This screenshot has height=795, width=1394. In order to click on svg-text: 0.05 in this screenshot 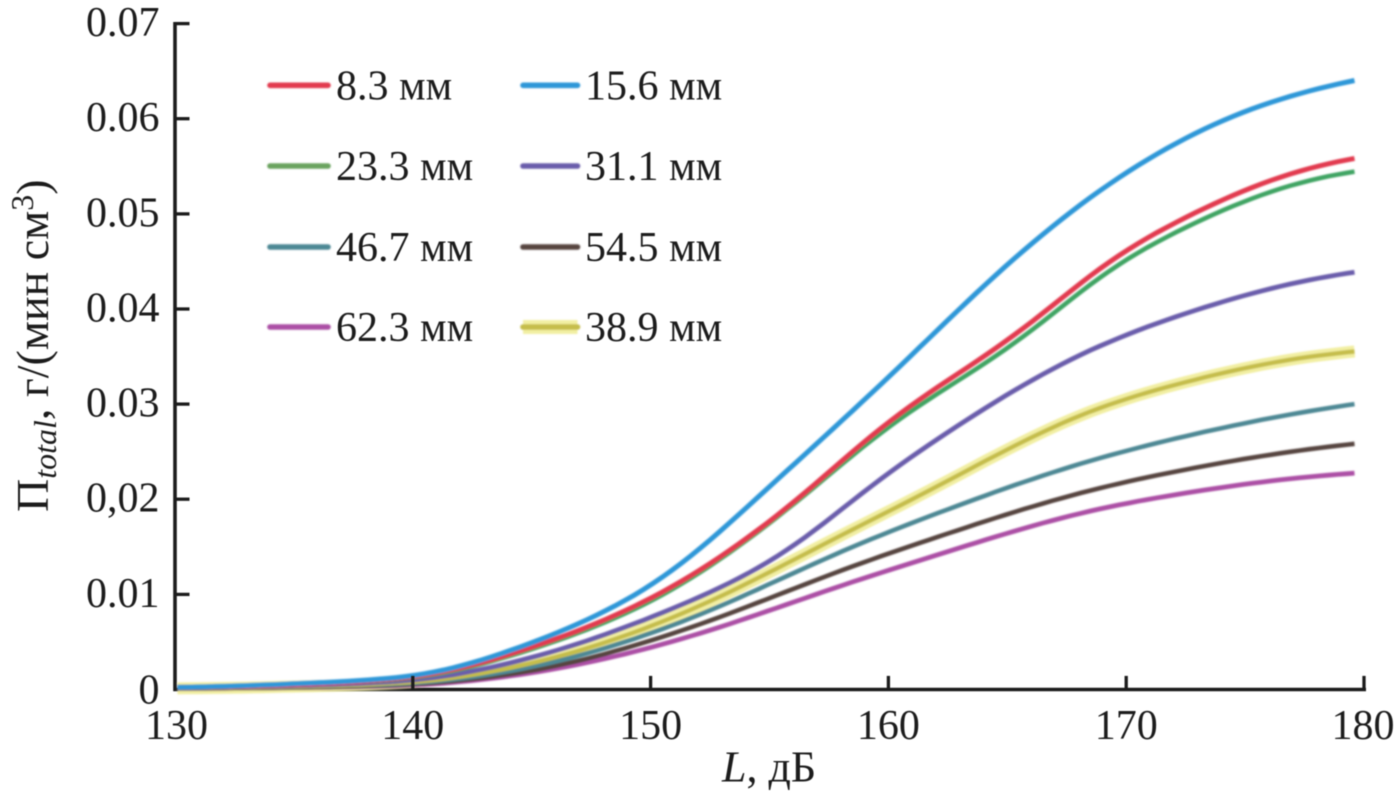, I will do `click(123, 213)`.